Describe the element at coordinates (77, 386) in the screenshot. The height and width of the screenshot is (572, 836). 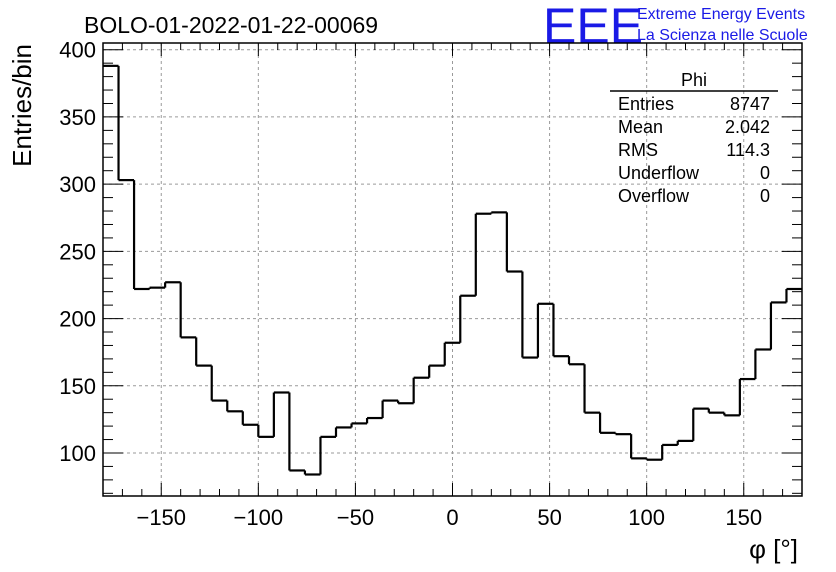
I see `y-tick-label: 150` at that location.